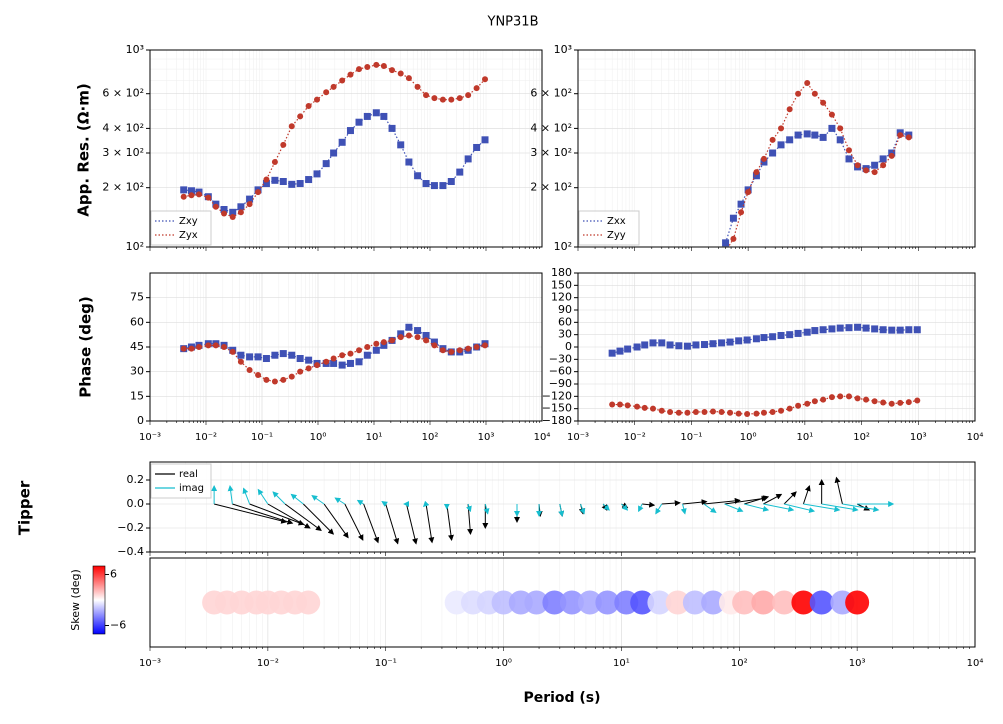 The width and height of the screenshot is (1003, 724). What do you see at coordinates (551, 152) in the screenshot?
I see `y-tick-label: 3 × 10²` at bounding box center [551, 152].